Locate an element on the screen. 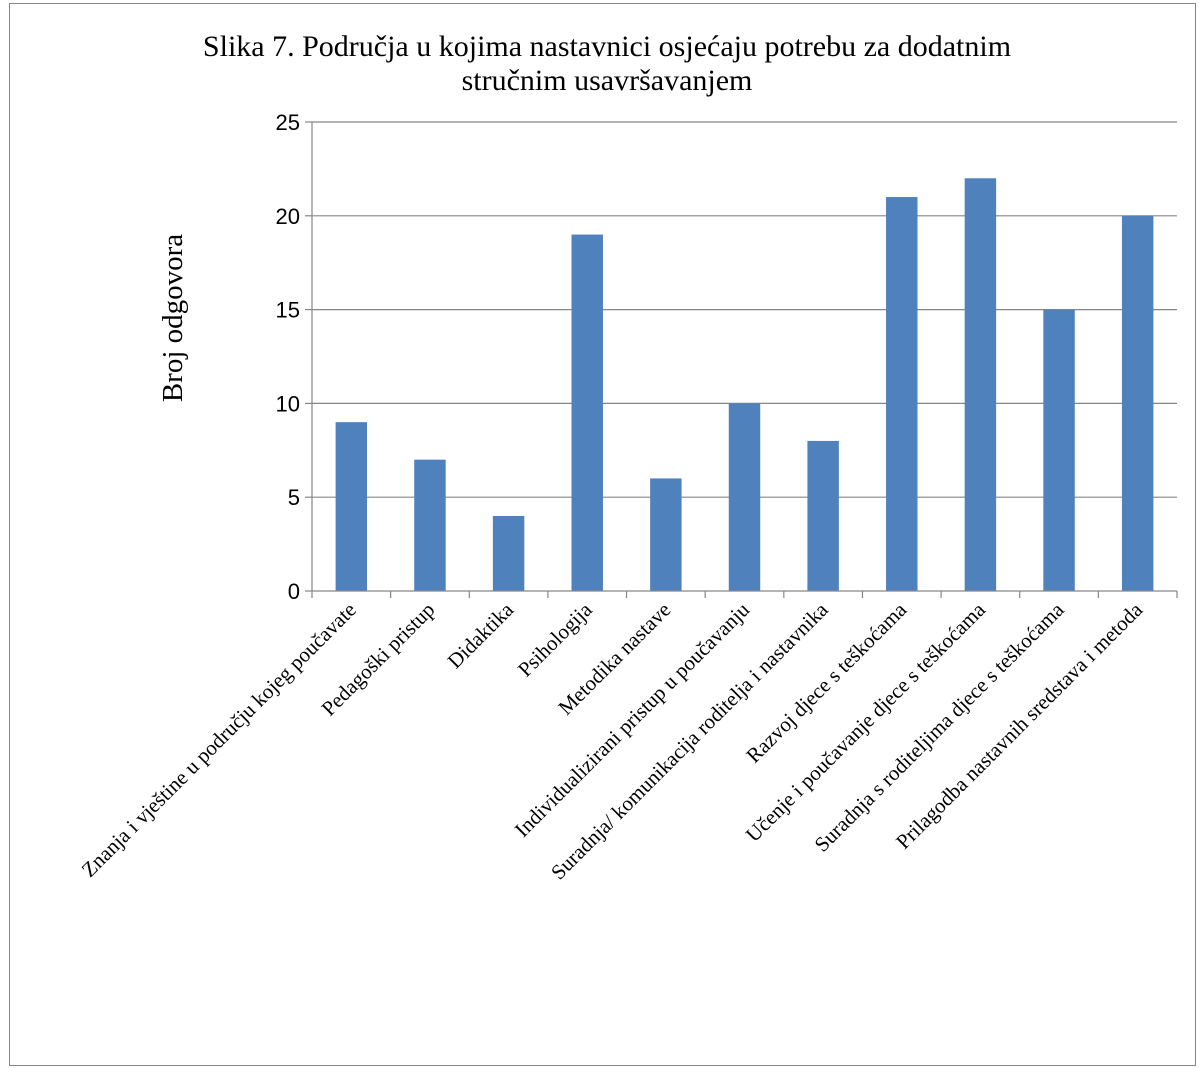 Image resolution: width=1199 pixels, height=1068 pixels. y-tick-label: 20 is located at coordinates (288, 216).